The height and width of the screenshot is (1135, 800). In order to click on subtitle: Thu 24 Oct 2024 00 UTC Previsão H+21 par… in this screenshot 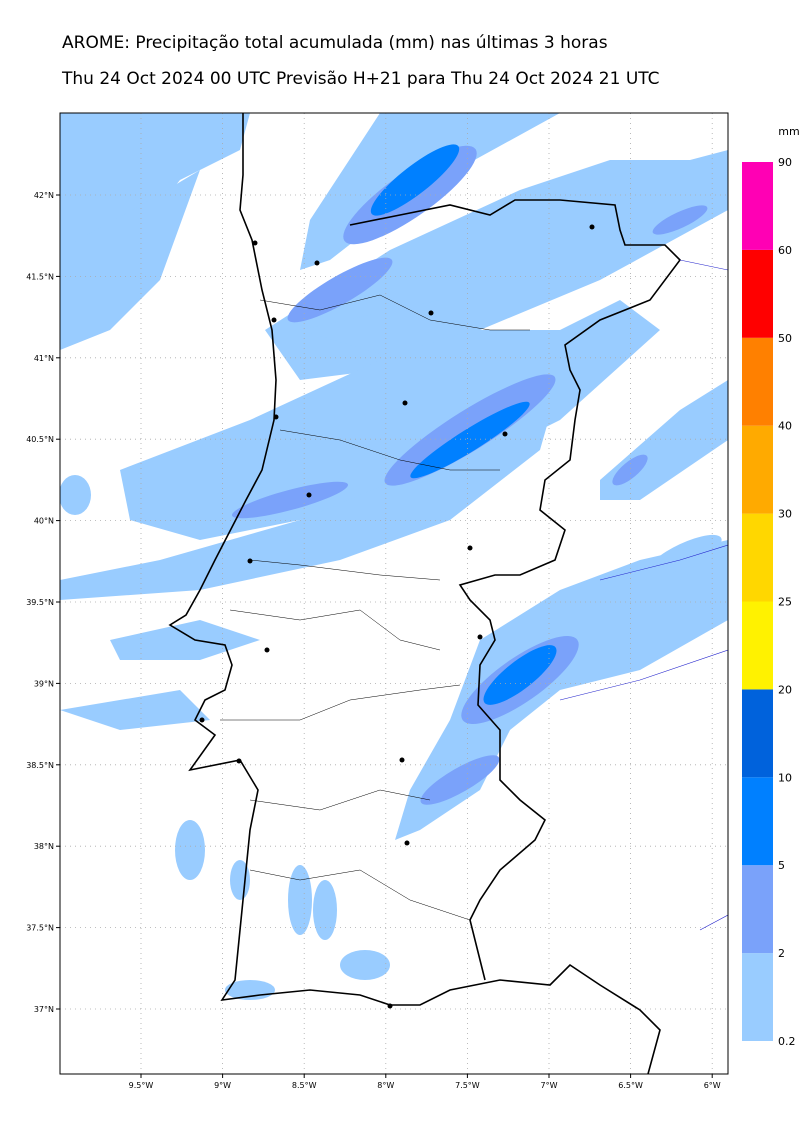, I will do `click(360, 79)`.